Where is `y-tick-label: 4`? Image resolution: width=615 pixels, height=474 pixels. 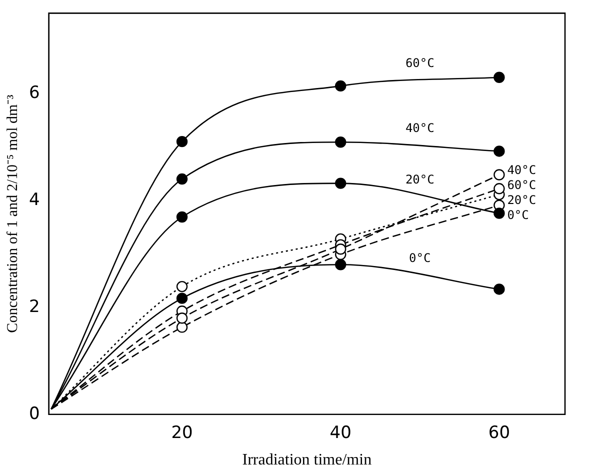
y-tick-label: 4 is located at coordinates (34, 200).